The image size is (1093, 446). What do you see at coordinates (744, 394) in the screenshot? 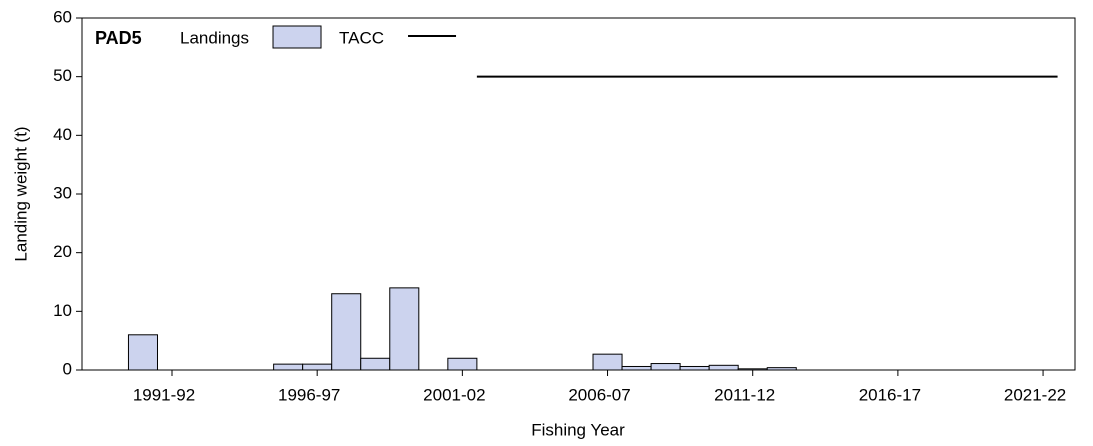
I see `x-tick-label: 2011-12` at bounding box center [744, 394].